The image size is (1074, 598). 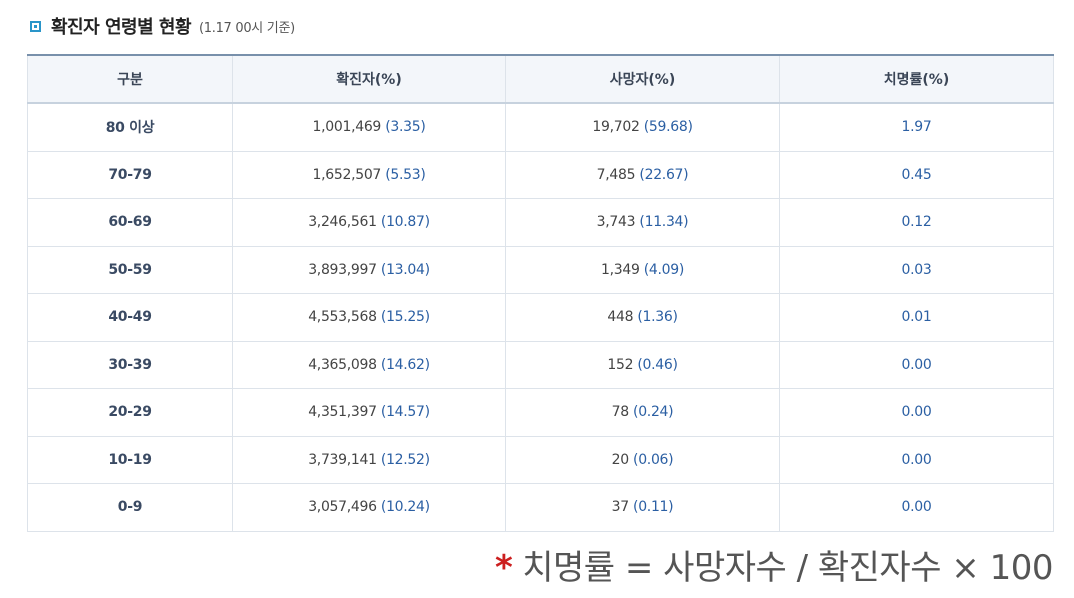 What do you see at coordinates (620, 412) in the screenshot?
I see `deaths-count: 78` at bounding box center [620, 412].